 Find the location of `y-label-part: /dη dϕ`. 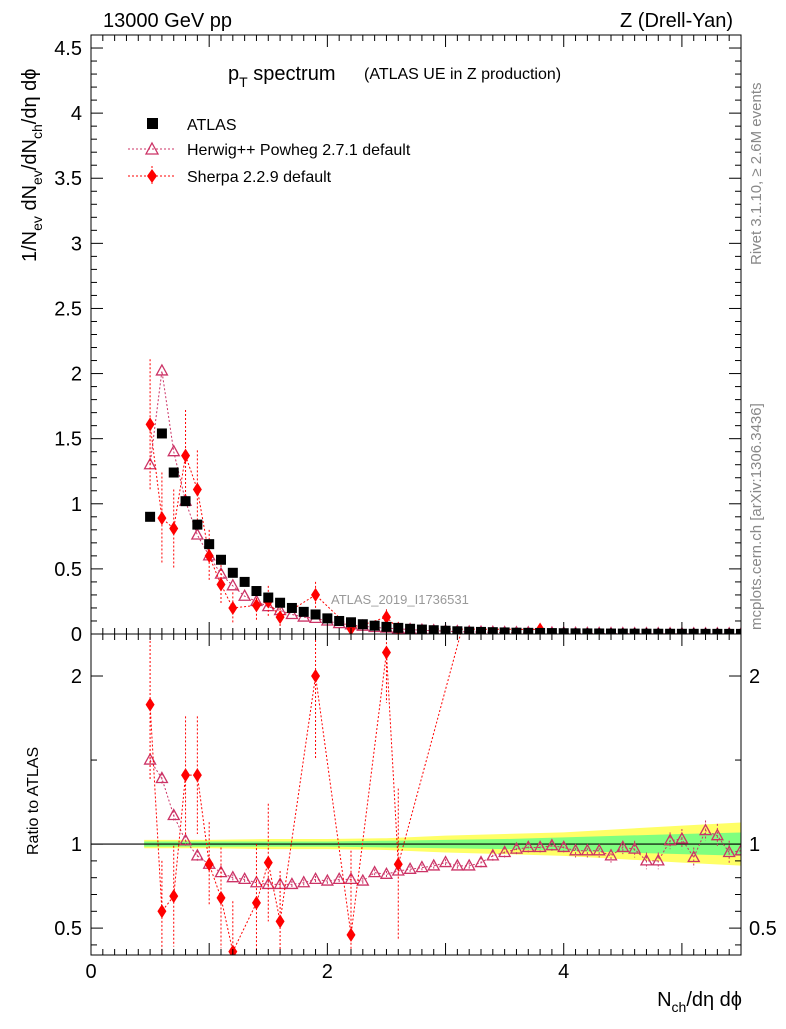

y-label-part: /dη dϕ is located at coordinates (30, 97).